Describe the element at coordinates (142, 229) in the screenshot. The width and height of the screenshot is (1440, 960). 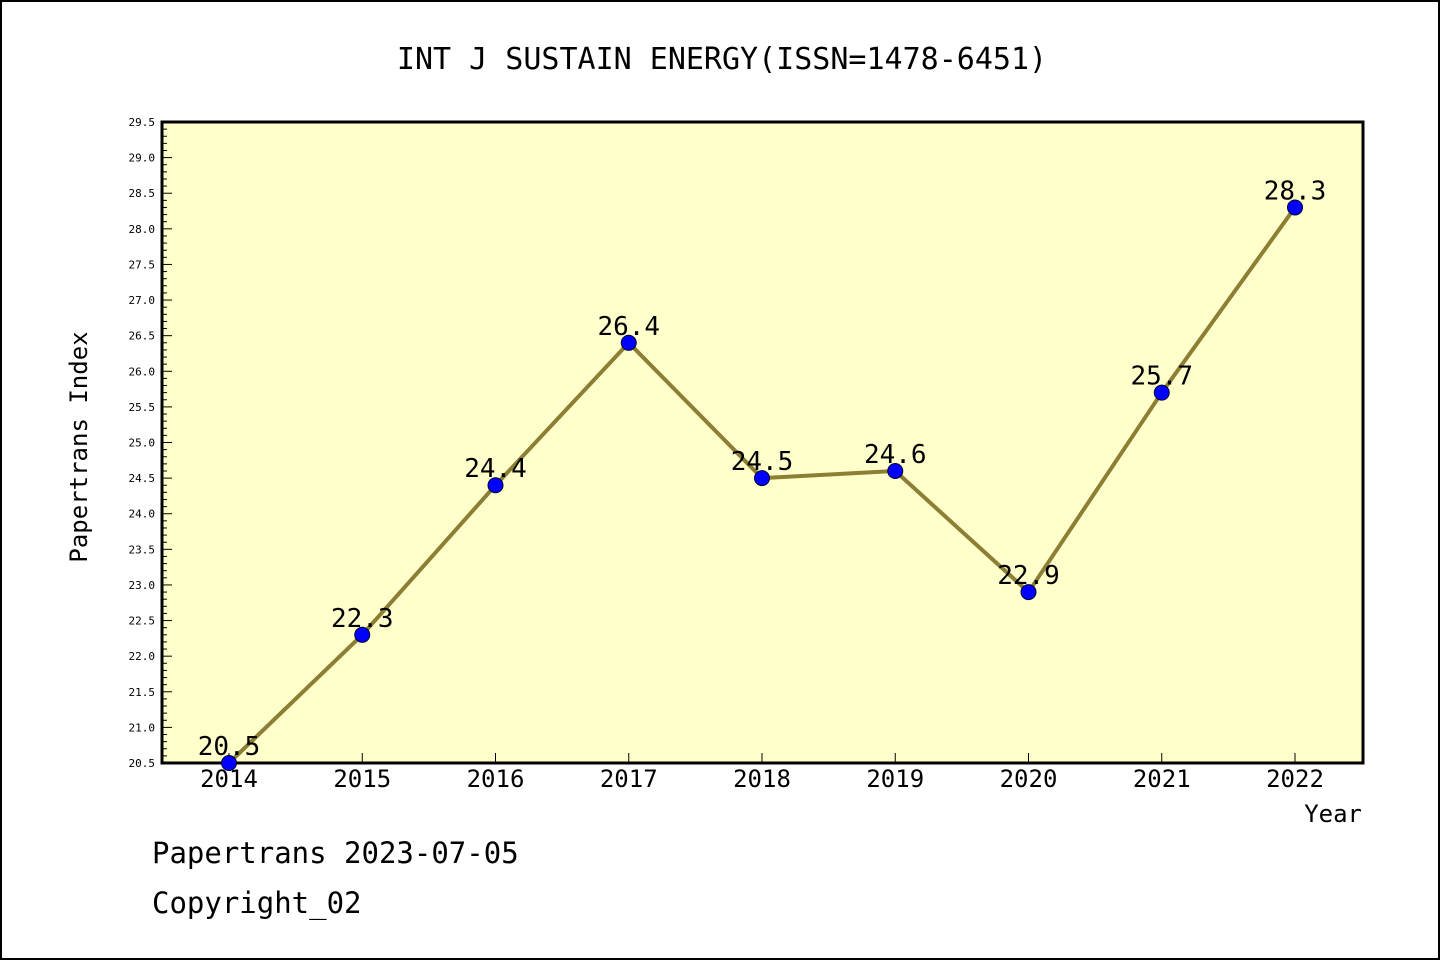
I see `y-tick-label: 28.0` at that location.